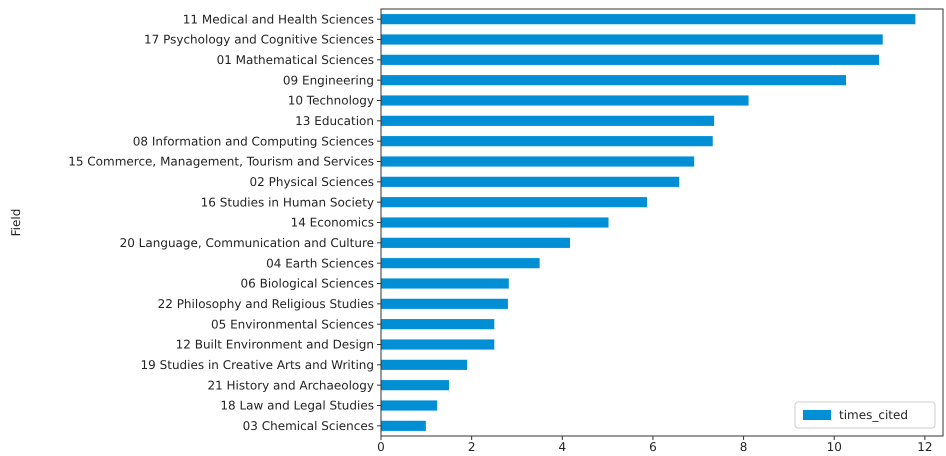 The width and height of the screenshot is (946, 456). I want to click on y-tick-label: 18 Law and Legal Studies, so click(297, 405).